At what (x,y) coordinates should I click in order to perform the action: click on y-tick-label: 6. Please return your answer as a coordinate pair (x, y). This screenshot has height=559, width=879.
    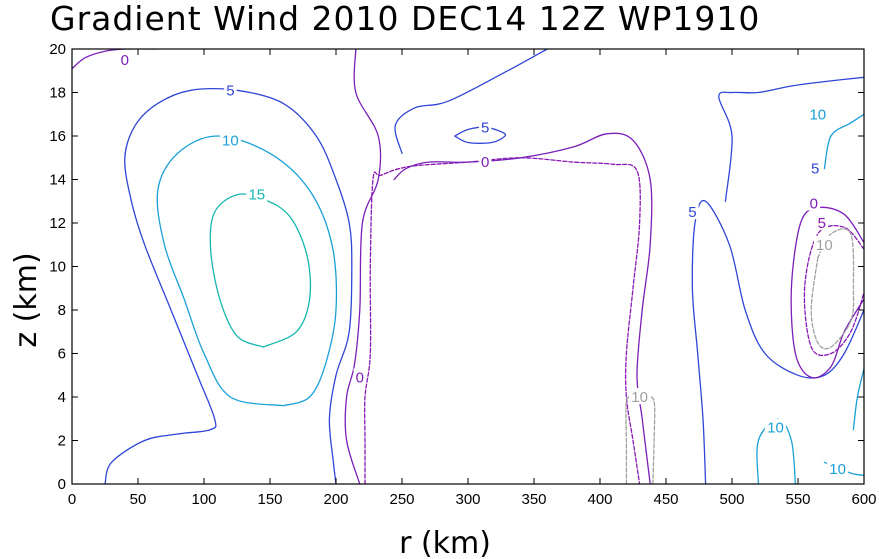
    Looking at the image, I should click on (62, 354).